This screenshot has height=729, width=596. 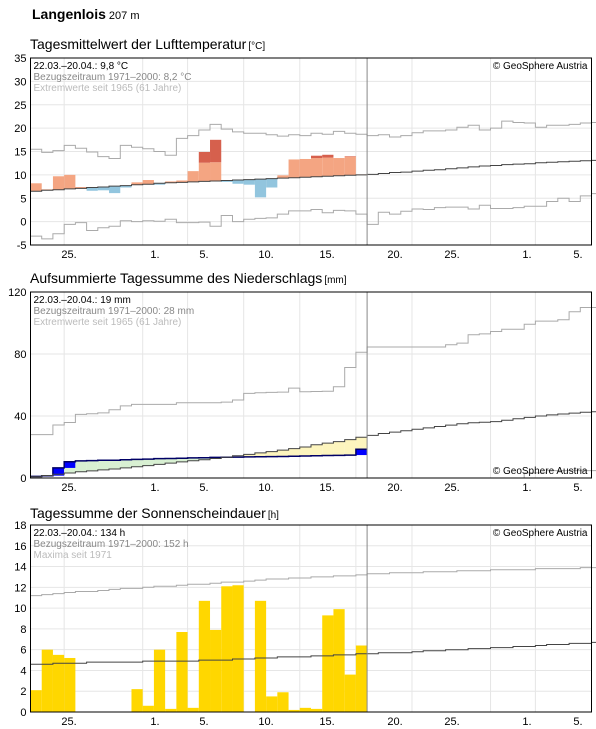 I want to click on sunshine-y-tick-label: 18, so click(x=20, y=526).